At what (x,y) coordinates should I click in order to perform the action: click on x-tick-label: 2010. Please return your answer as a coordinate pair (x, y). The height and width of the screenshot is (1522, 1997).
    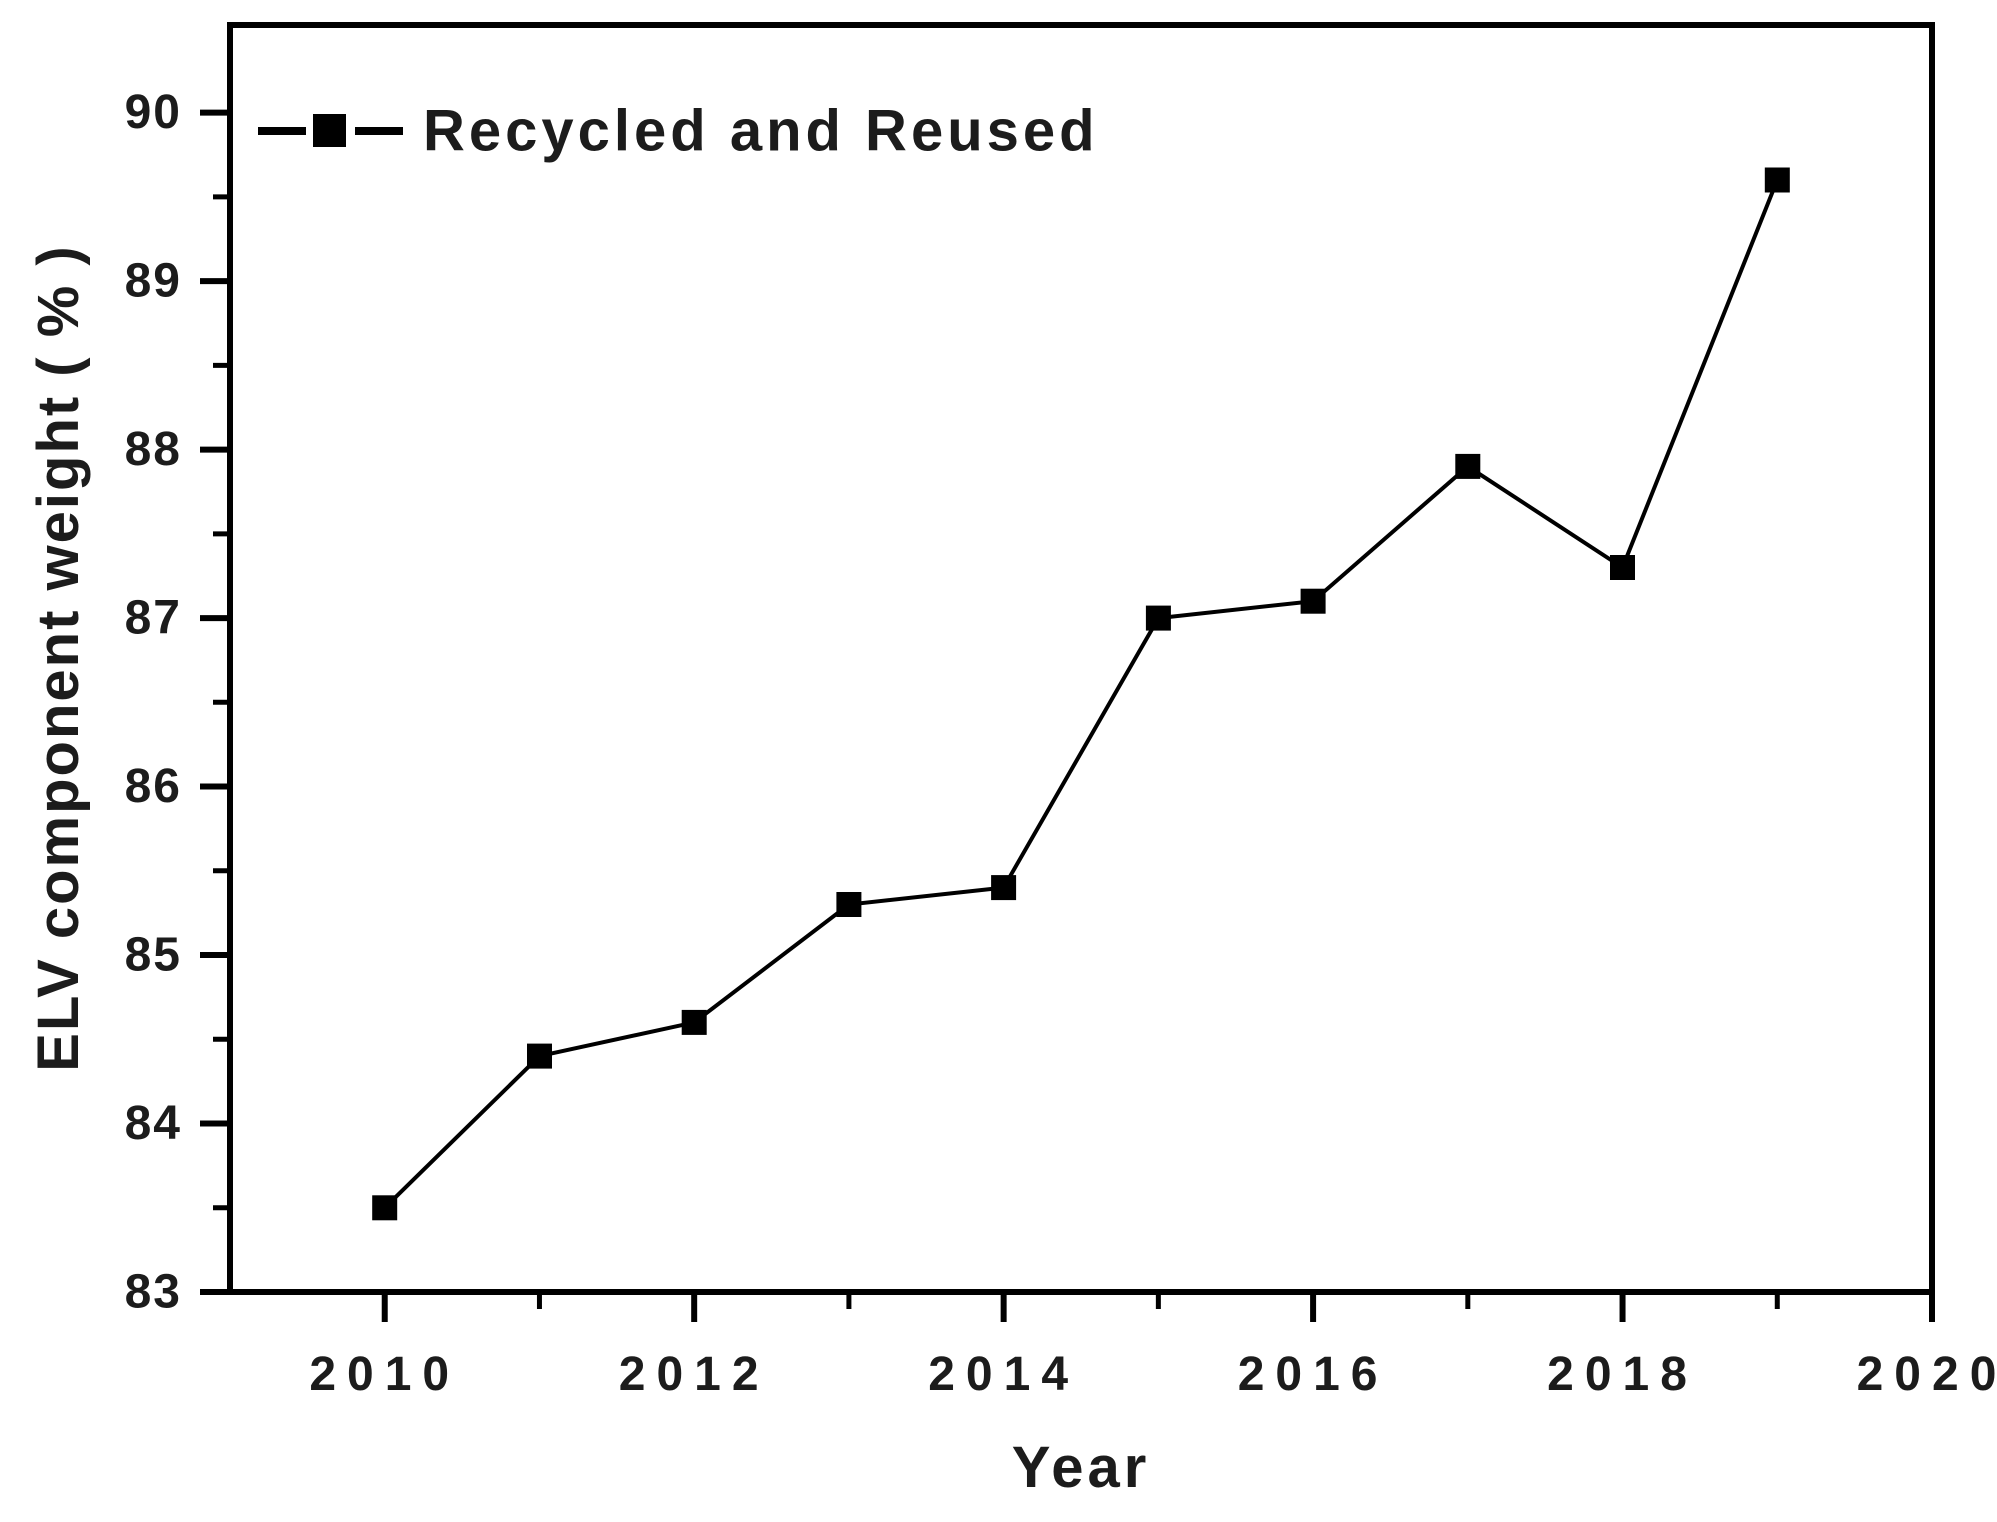
    Looking at the image, I should click on (384, 1374).